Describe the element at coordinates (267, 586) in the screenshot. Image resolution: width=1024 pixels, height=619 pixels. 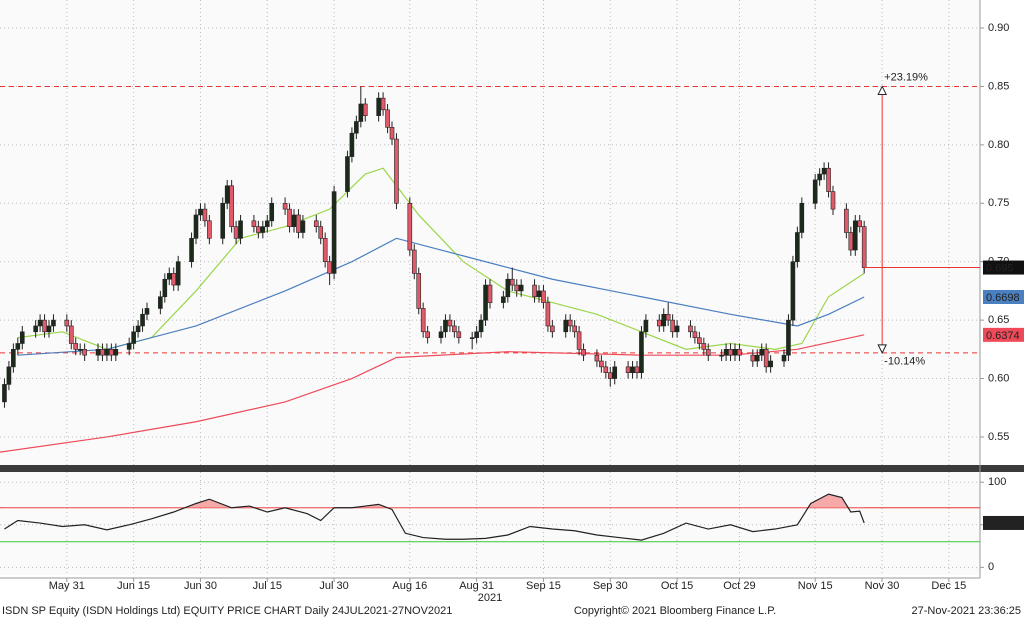
I see `x-tick-label: Jul 15` at that location.